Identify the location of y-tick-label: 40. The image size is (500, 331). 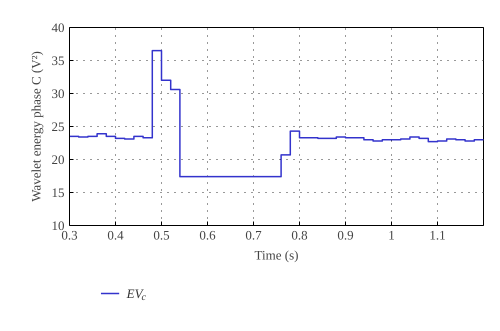
(58, 27).